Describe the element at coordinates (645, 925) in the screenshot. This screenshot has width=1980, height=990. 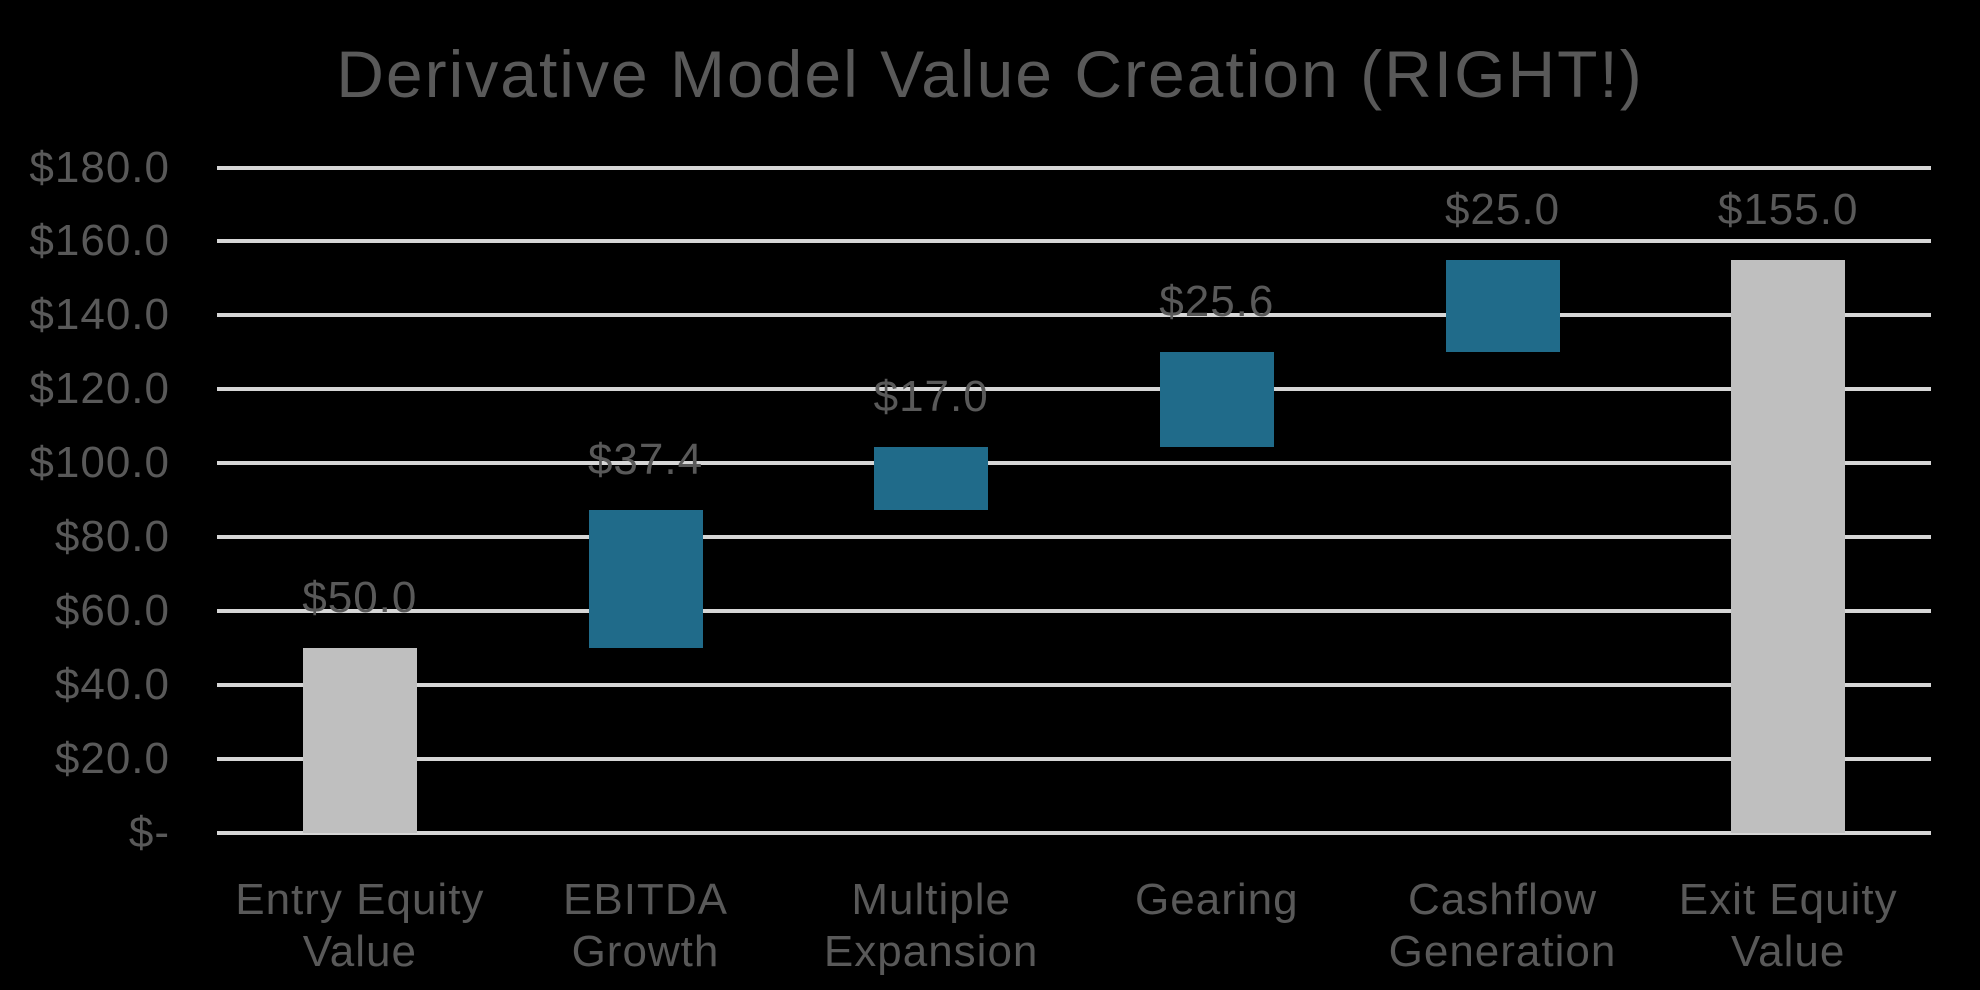
I see `category-label-ebitda-growth: EBITDA Growth` at that location.